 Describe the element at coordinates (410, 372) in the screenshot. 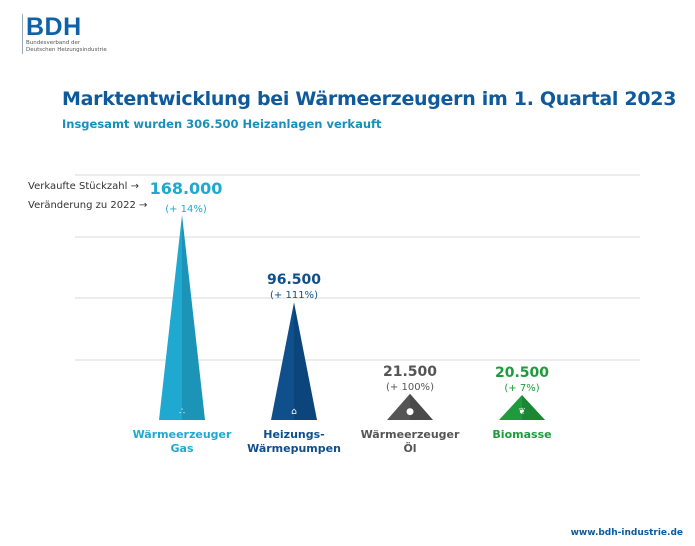

I see `value-label: 21.500` at that location.